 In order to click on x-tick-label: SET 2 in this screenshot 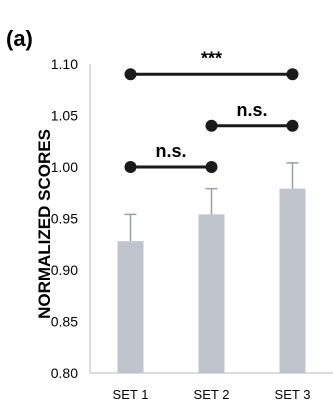, I will do `click(212, 394)`.